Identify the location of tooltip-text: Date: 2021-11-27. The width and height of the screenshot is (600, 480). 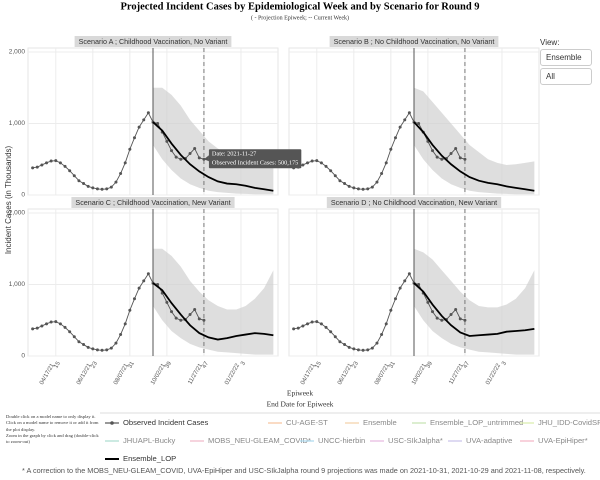
(234, 154).